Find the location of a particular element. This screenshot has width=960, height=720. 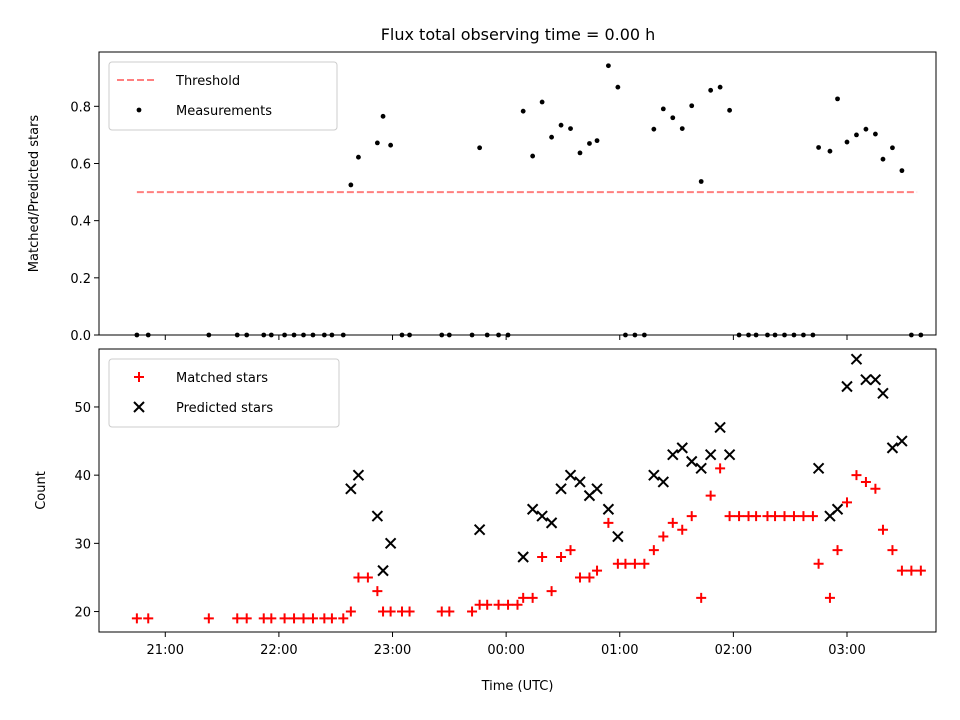

legend-label: Measurements is located at coordinates (224, 111).